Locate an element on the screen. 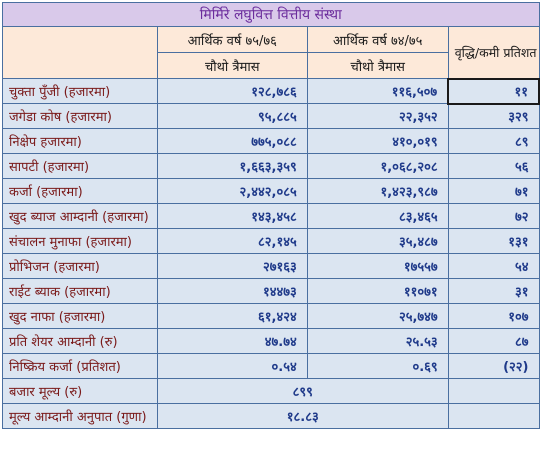 The image size is (540, 464). table-row: राईट ब्याक (हजारमा) १४४७३ ११०७१ ३१ is located at coordinates (271, 291).